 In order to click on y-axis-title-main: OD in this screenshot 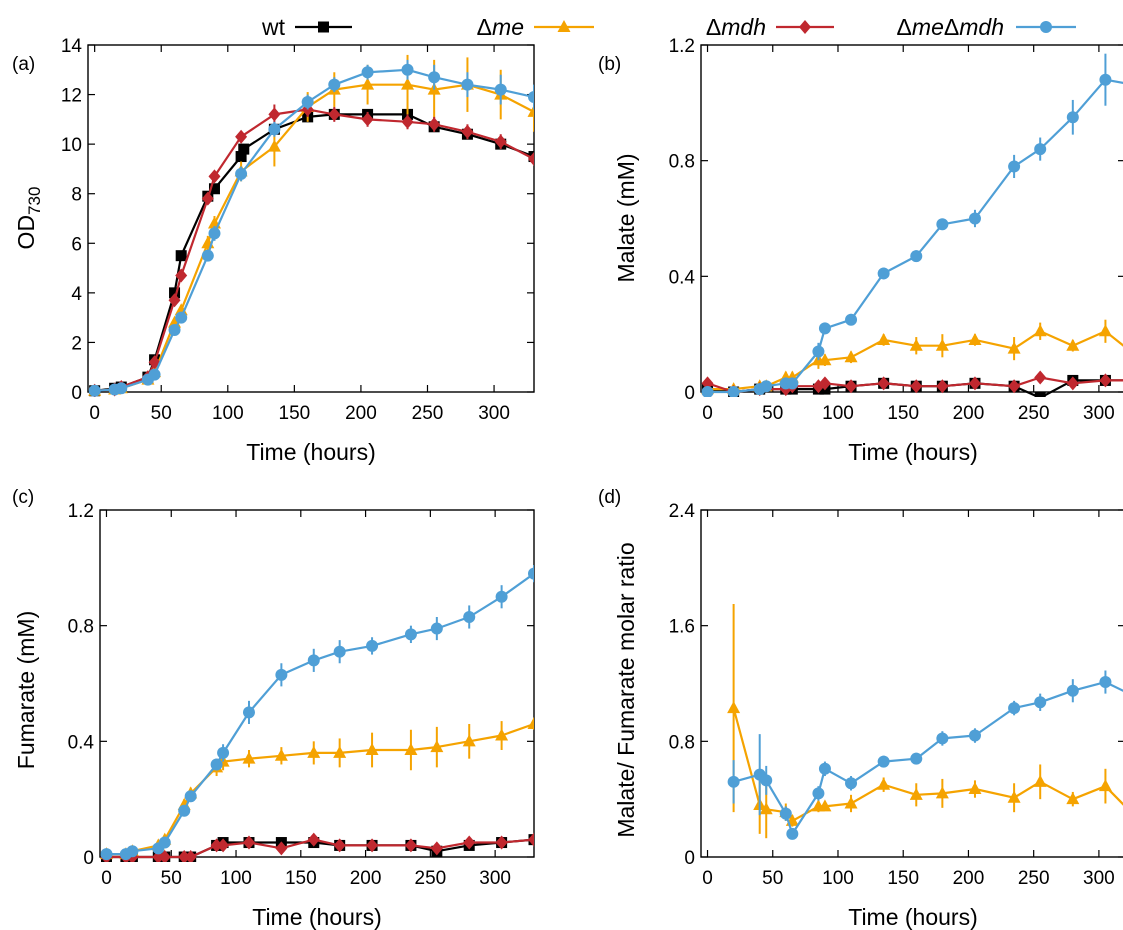, I will do `click(26, 232)`.